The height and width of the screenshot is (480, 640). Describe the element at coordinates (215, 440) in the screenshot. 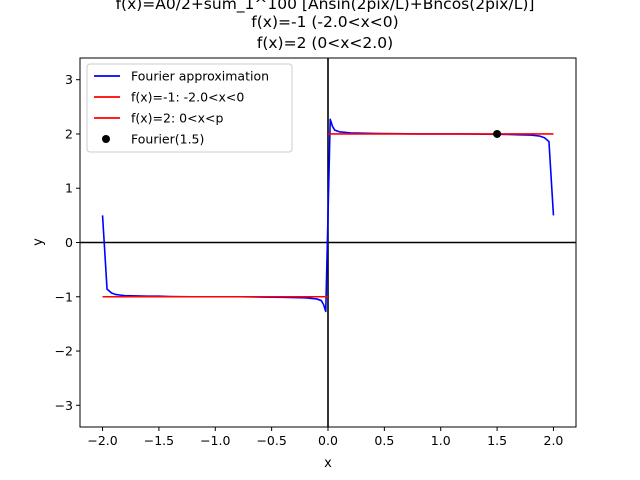

I see `x-tick-label: −1.0` at that location.